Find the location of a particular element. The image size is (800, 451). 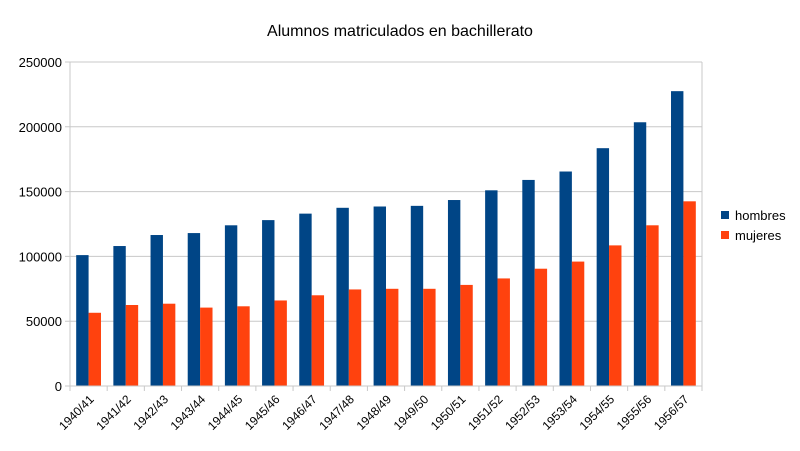

x-tick-label: 1950/51 is located at coordinates (448, 412).